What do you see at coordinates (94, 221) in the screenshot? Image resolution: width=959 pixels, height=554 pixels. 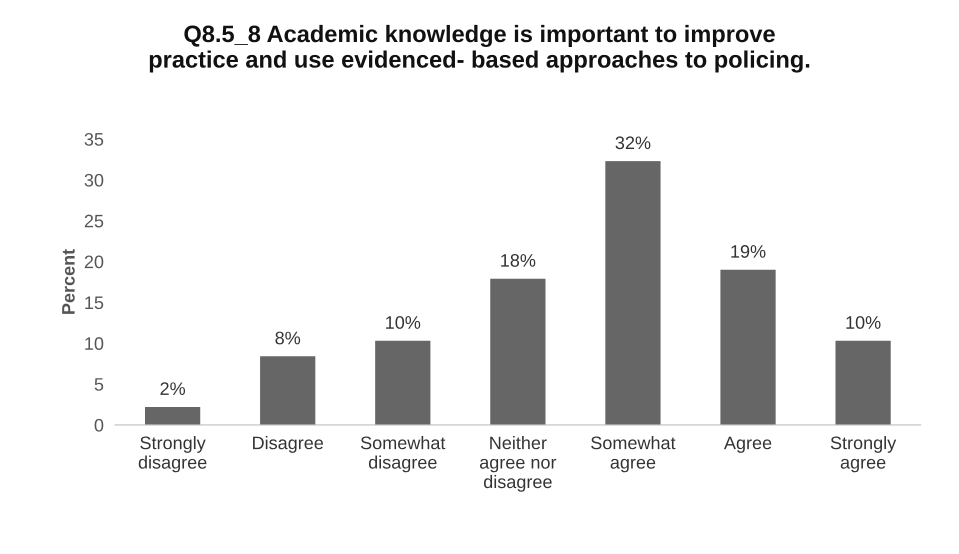 I see `y-tick-label: 25` at bounding box center [94, 221].